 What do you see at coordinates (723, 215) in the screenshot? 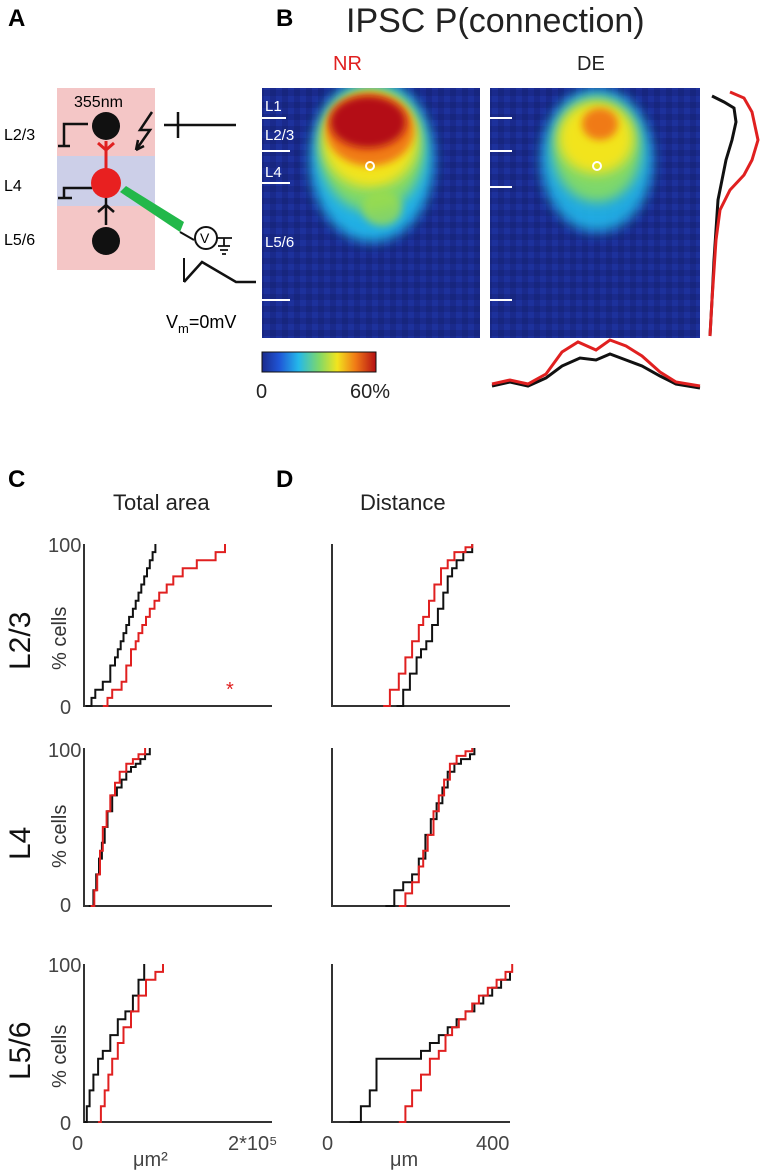
I see `vertical-profile-de` at bounding box center [723, 215].